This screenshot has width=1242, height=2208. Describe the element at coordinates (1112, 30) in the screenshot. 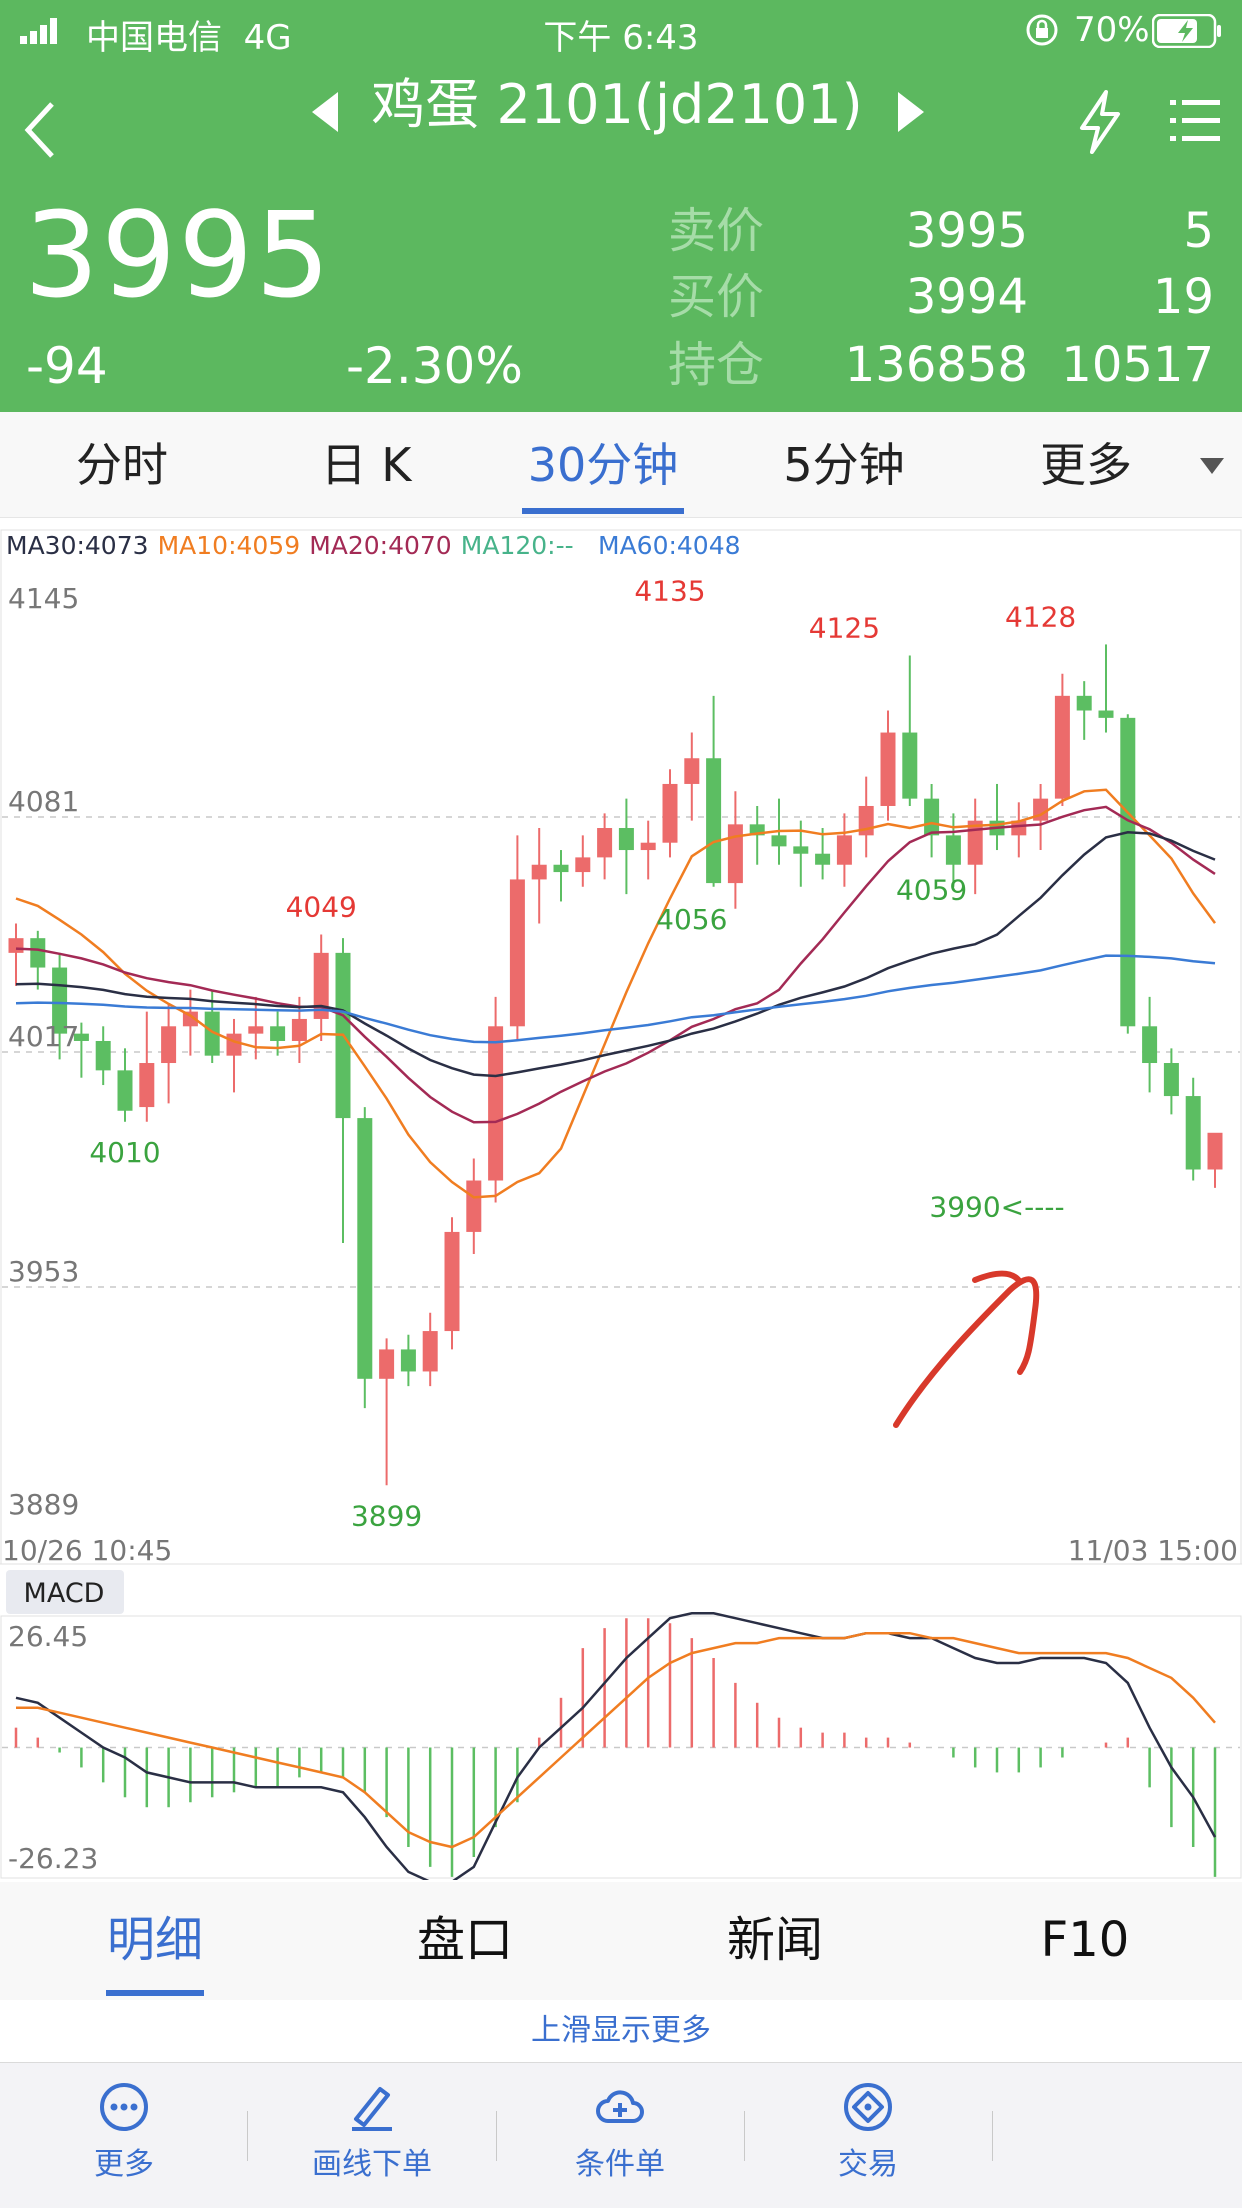

I see `battery-percent: 70%` at that location.